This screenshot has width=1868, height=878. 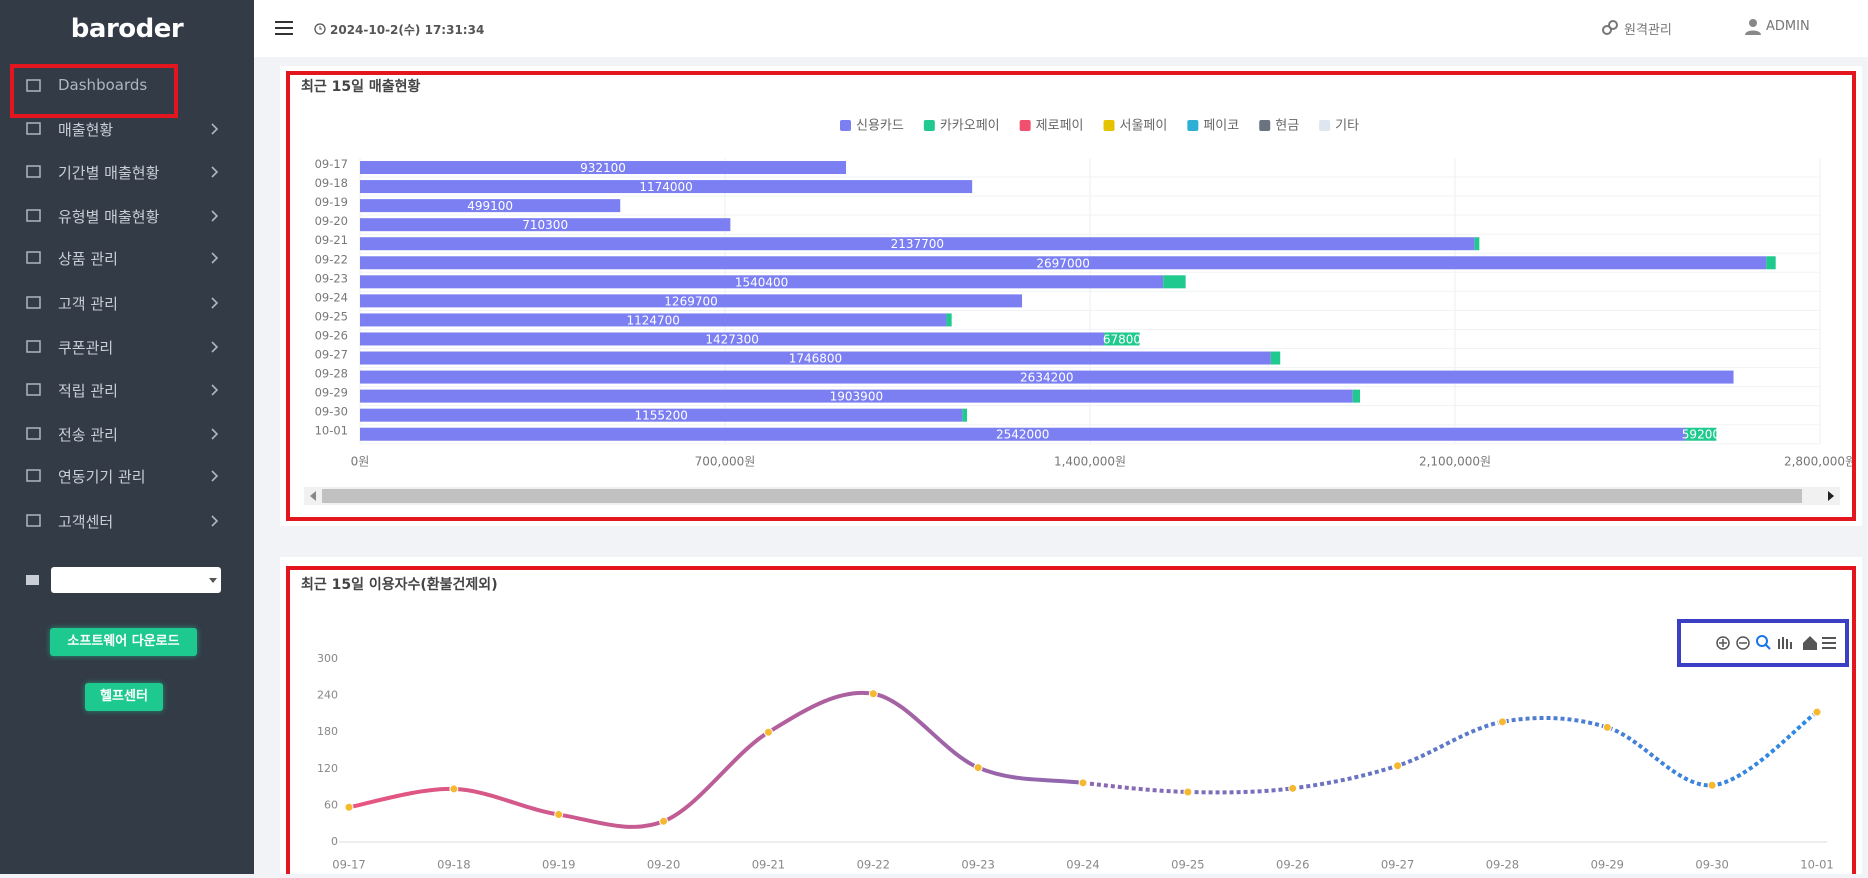 I want to click on datetime: 2024-10-2(수) 17:31:34, so click(x=407, y=30).